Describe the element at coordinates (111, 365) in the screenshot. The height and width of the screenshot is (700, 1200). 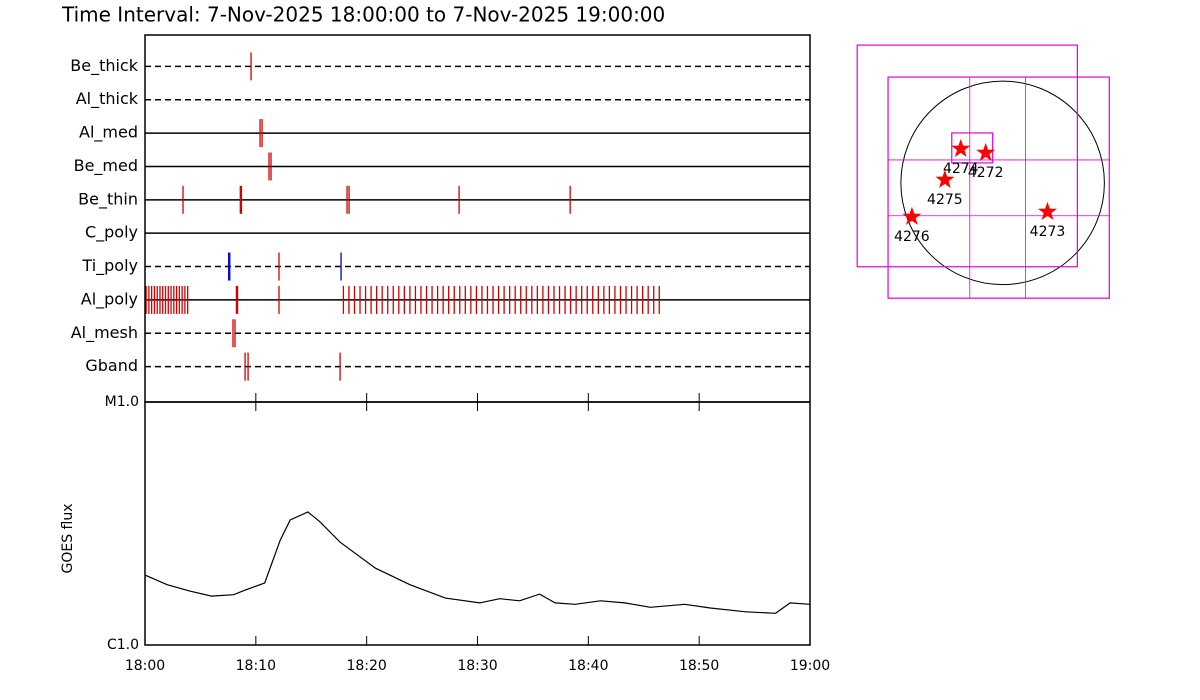
I see `row-label: Gband` at that location.